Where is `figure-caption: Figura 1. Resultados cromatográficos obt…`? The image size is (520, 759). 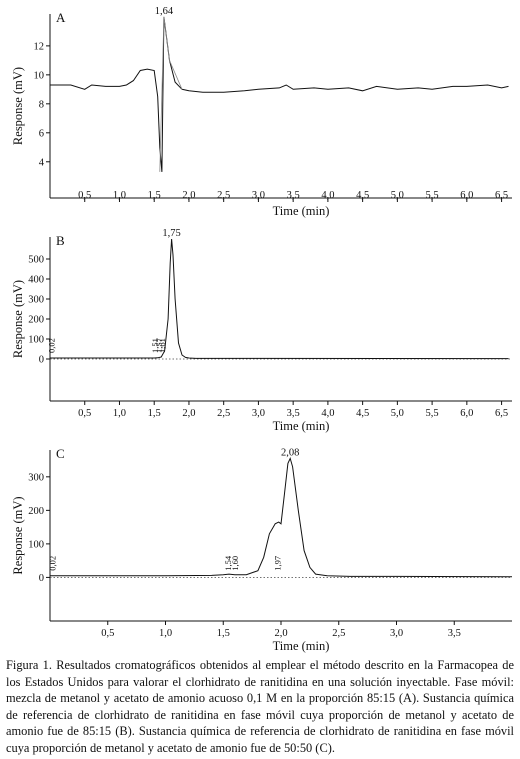
figure-caption: Figura 1. Resultados cromatográficos obt… is located at coordinates (260, 706).